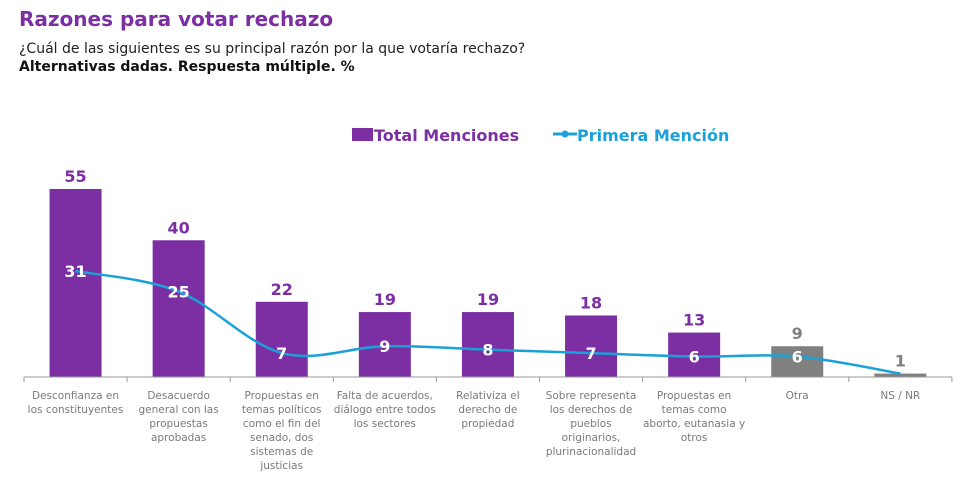 The width and height of the screenshot is (960, 483). What do you see at coordinates (179, 227) in the screenshot?
I see `bar-data-label: 40` at bounding box center [179, 227].